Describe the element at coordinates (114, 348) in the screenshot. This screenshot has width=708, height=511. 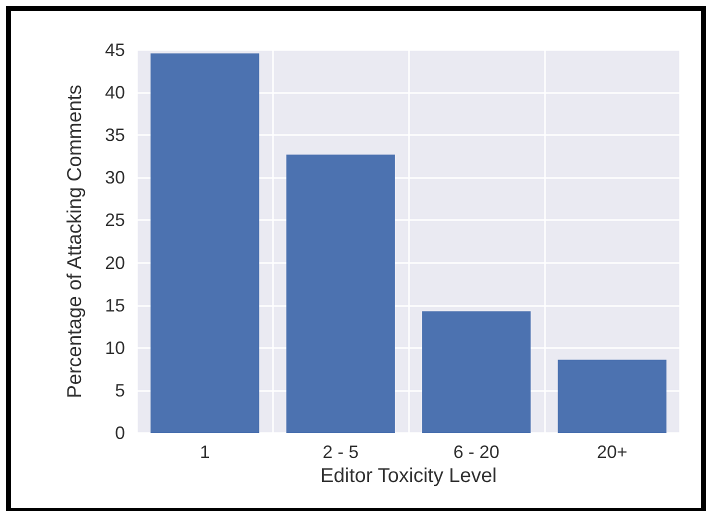
I see `y-tick-label: 10` at that location.